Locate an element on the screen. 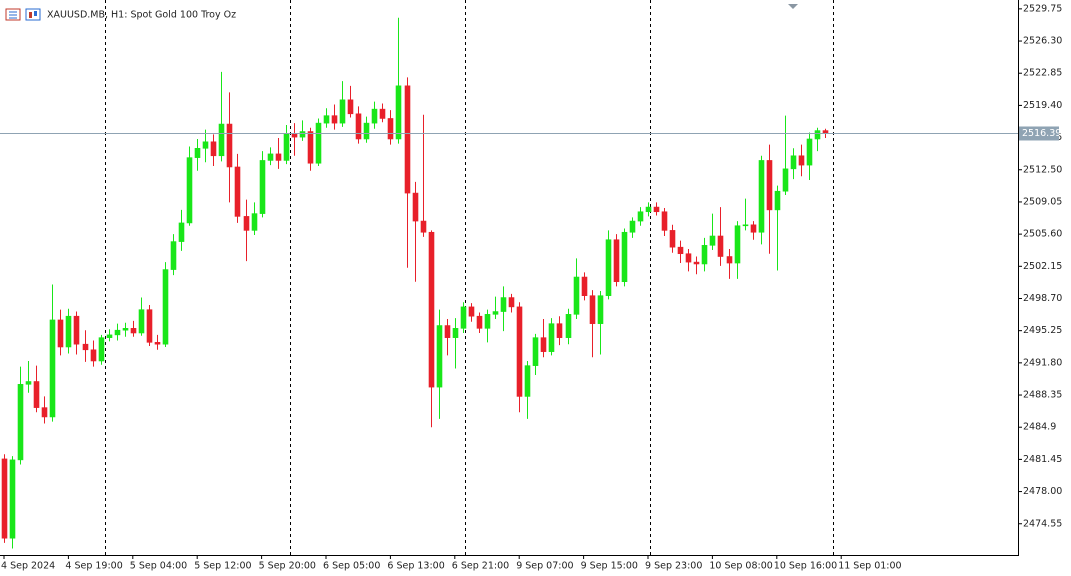 The width and height of the screenshot is (1071, 576). x-tick-label: 9 Sep 07:00 is located at coordinates (544, 566).